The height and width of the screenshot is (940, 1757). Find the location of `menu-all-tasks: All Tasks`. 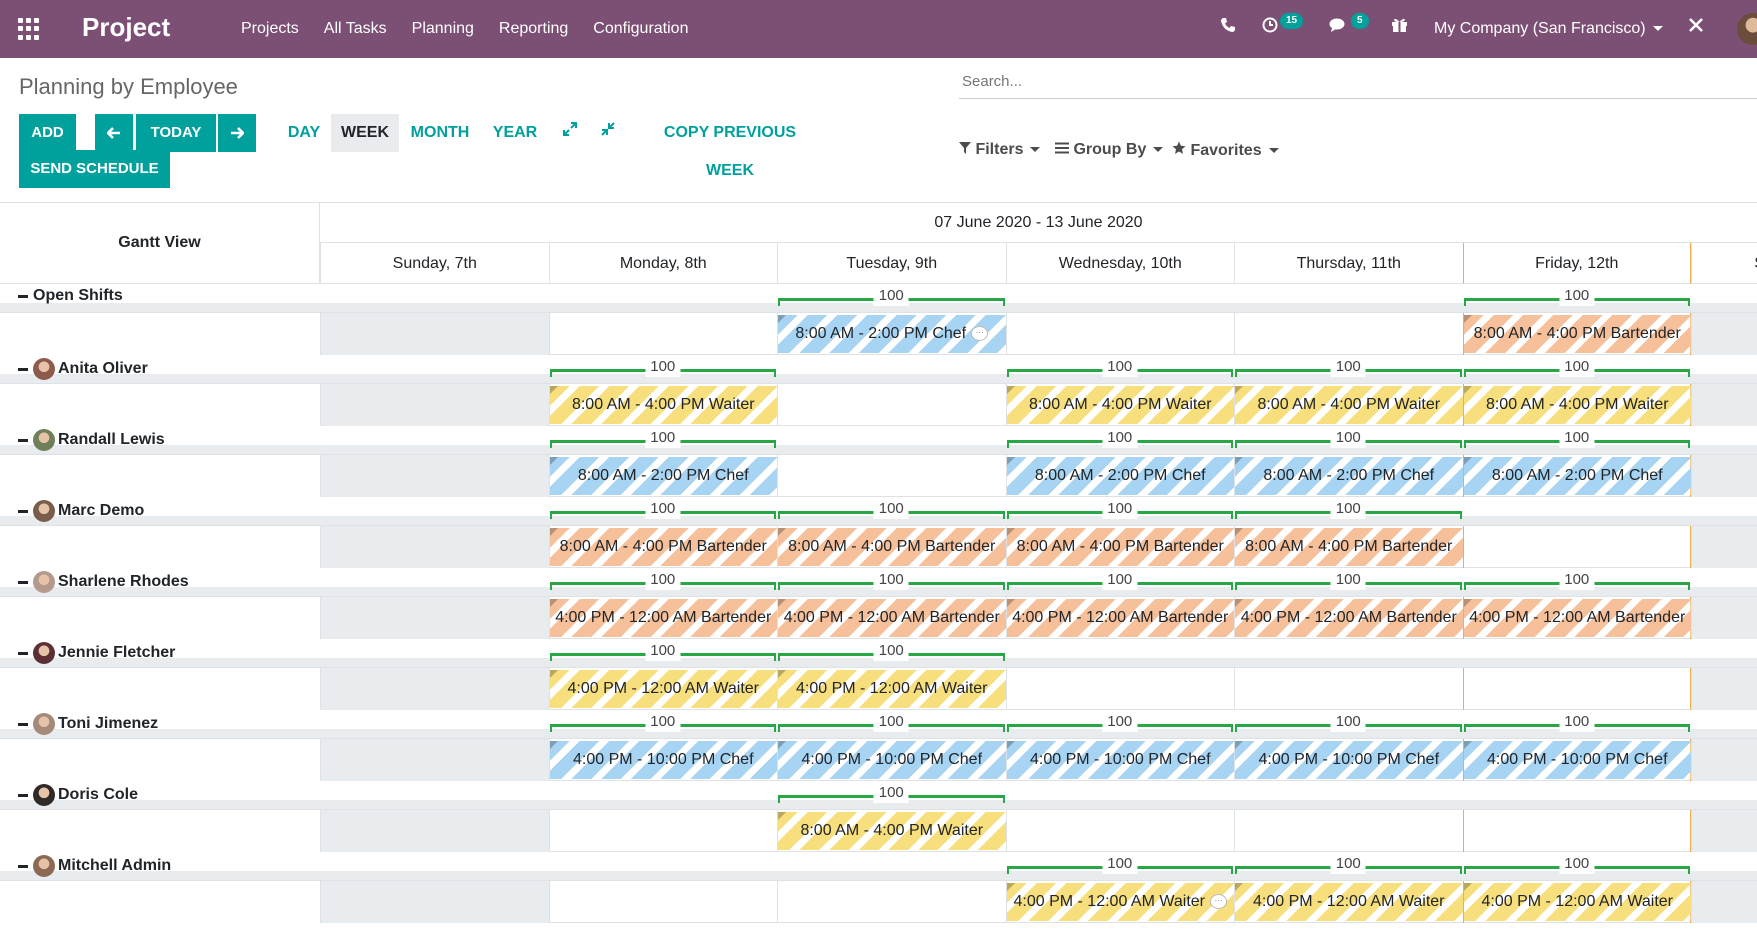

menu-all-tasks: All Tasks is located at coordinates (355, 28).